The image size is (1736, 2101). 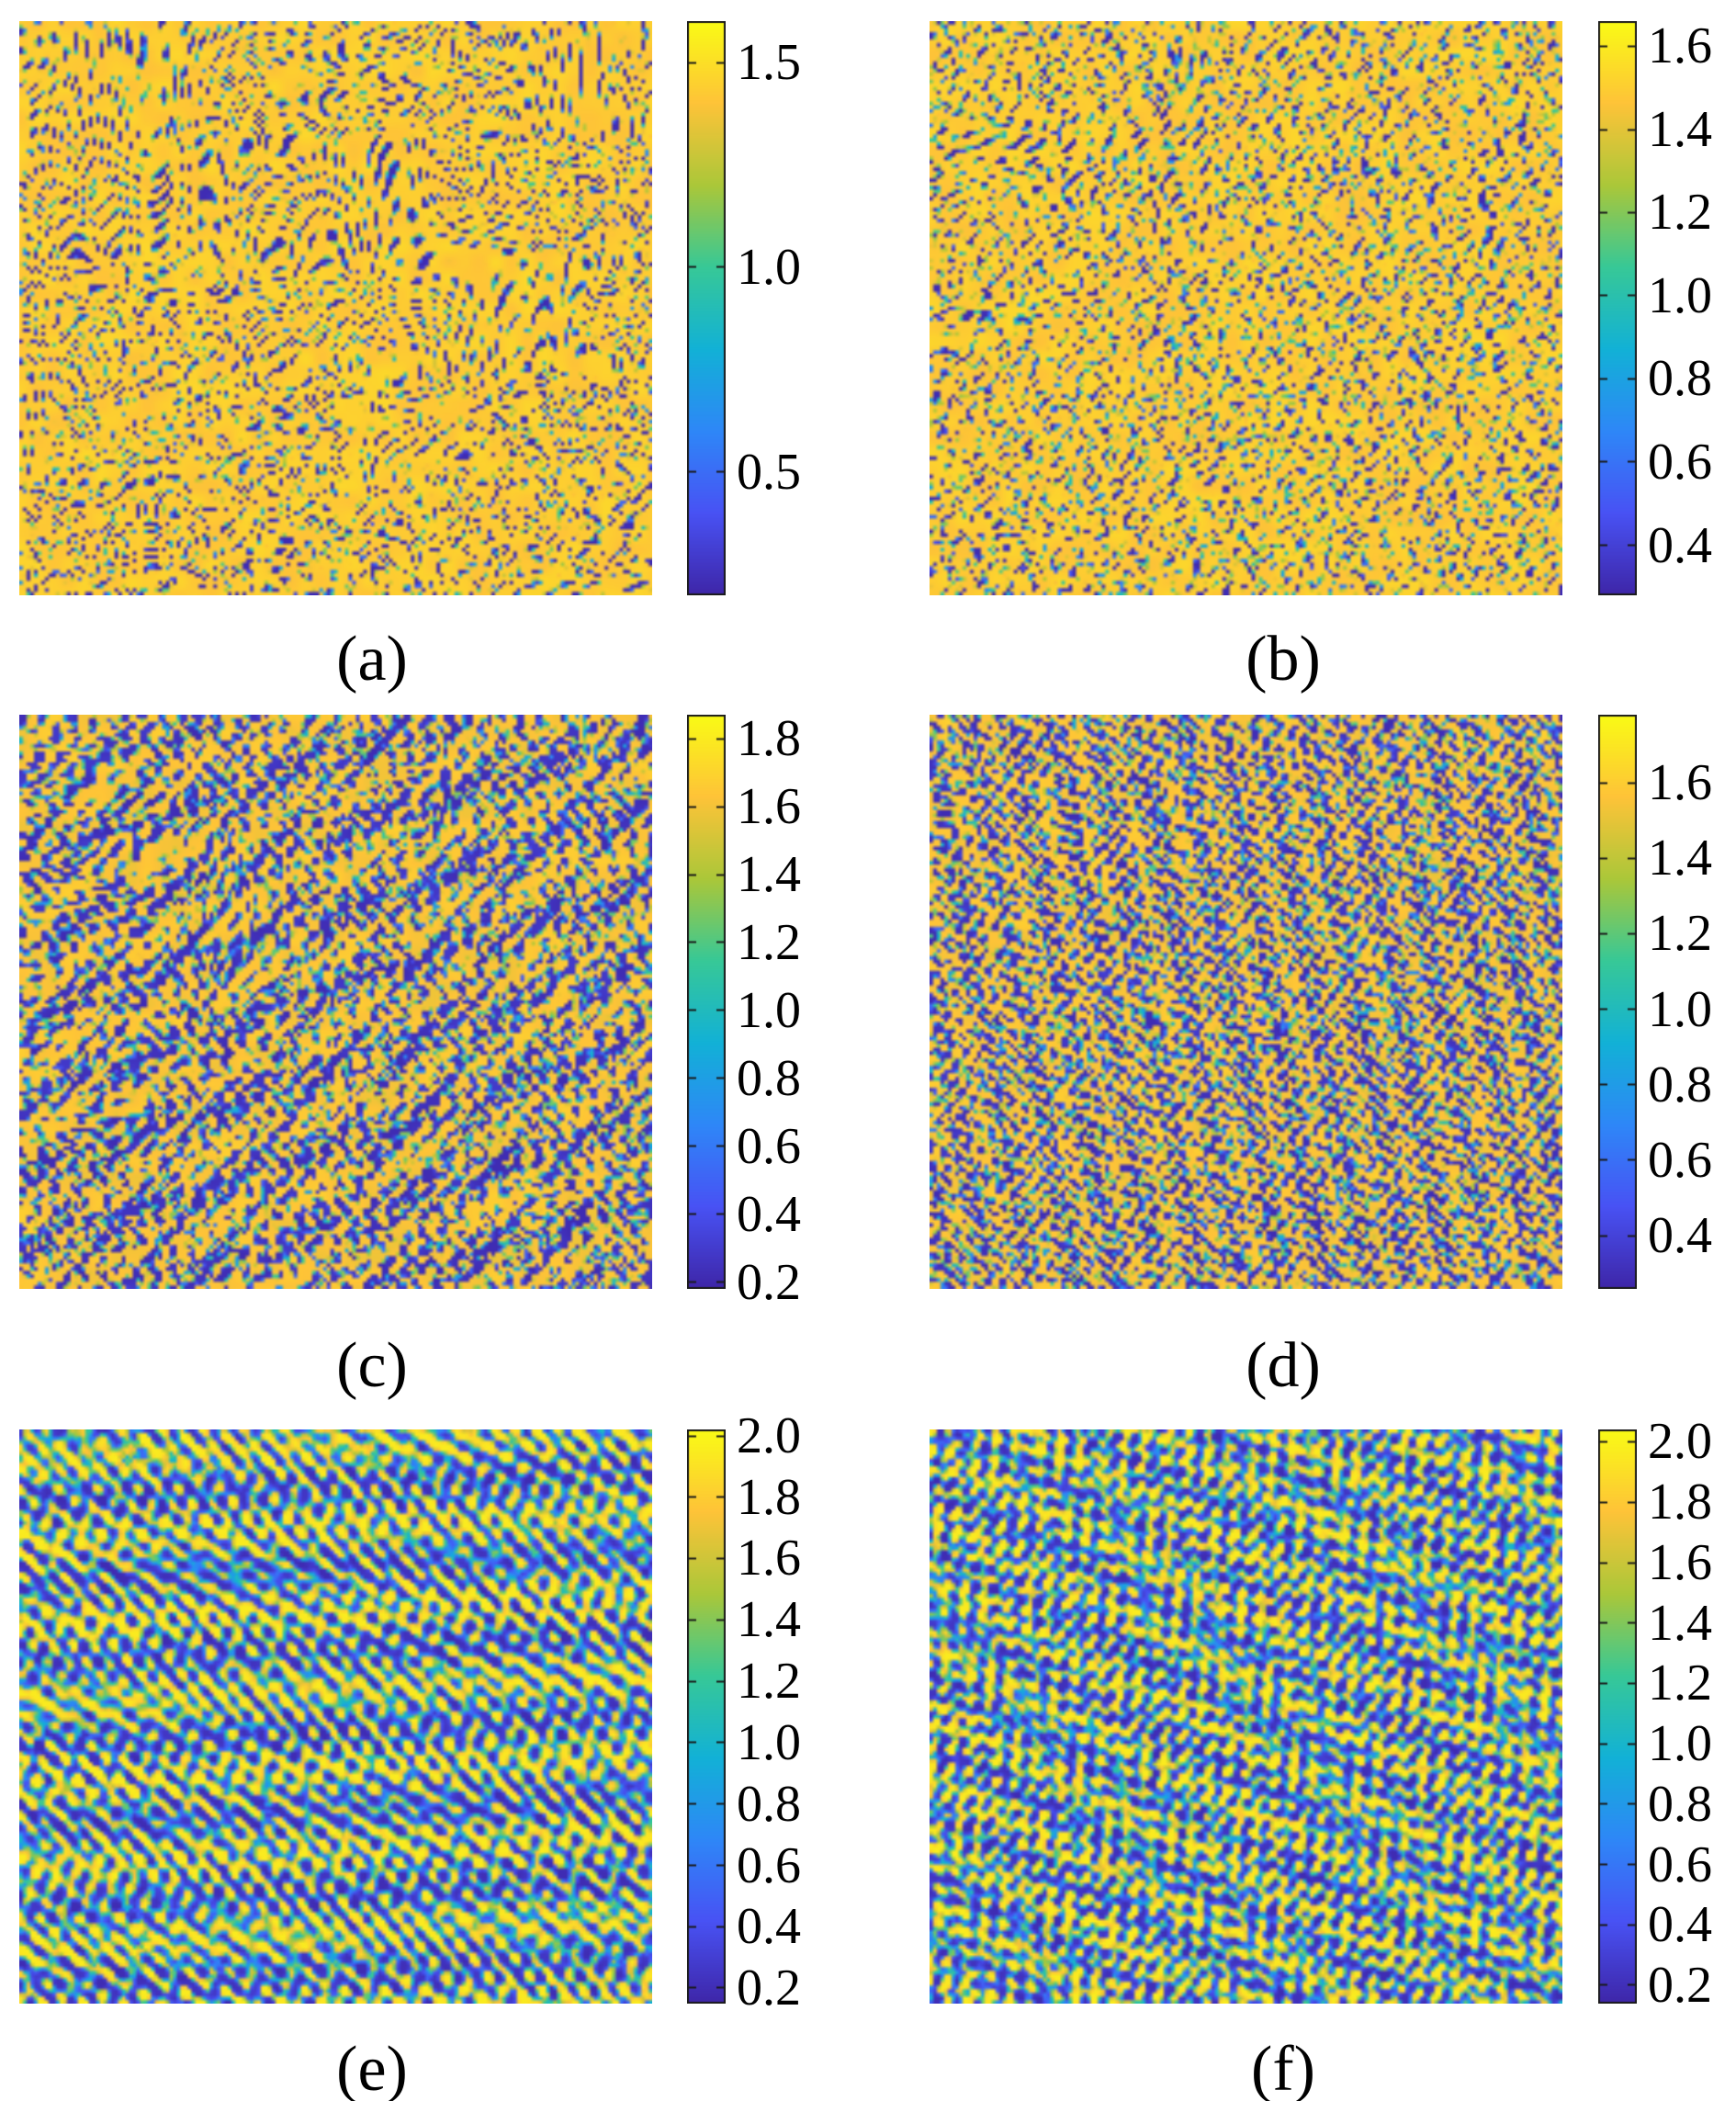 I want to click on panel-label-c: (c), so click(x=372, y=1365).